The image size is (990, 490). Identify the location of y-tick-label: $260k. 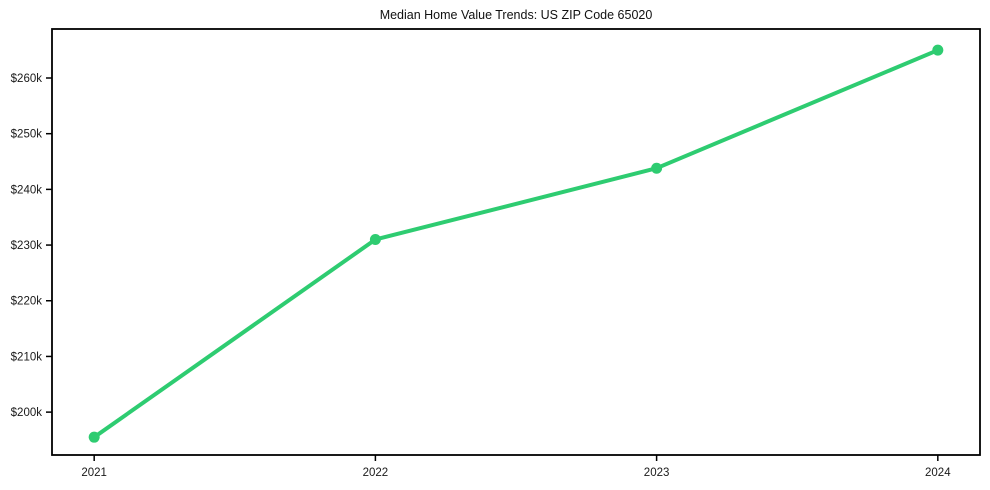
(27, 79).